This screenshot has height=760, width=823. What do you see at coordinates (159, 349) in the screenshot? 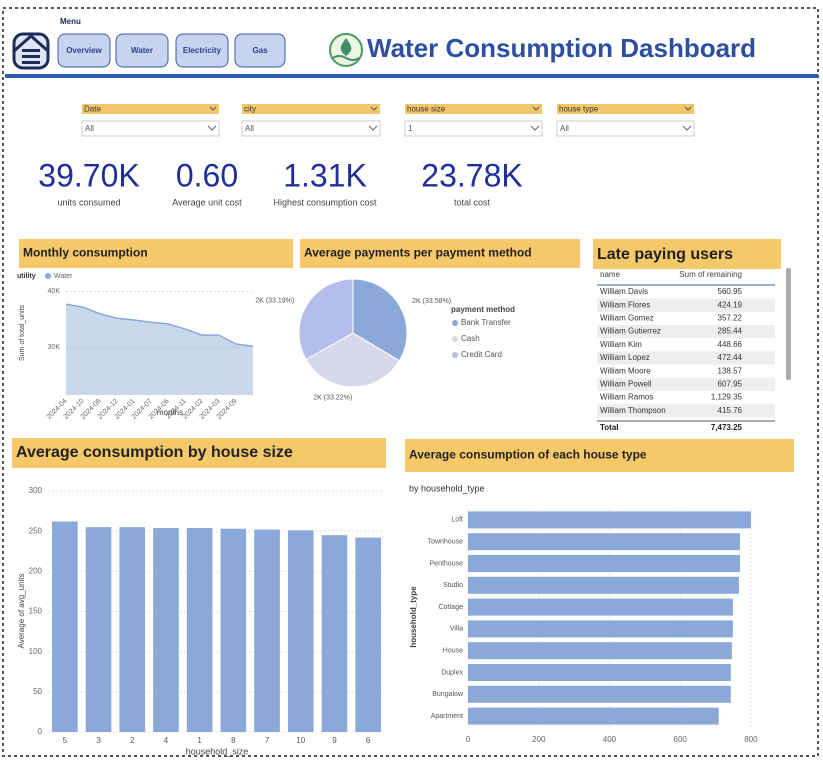
I see `area-fill` at bounding box center [159, 349].